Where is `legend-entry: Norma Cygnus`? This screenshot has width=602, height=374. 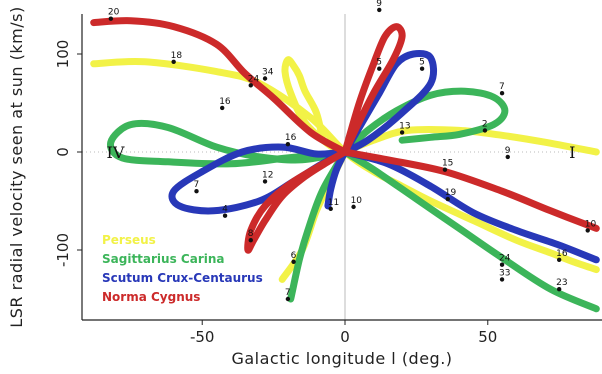 legend-entry: Norma Cygnus is located at coordinates (151, 297).